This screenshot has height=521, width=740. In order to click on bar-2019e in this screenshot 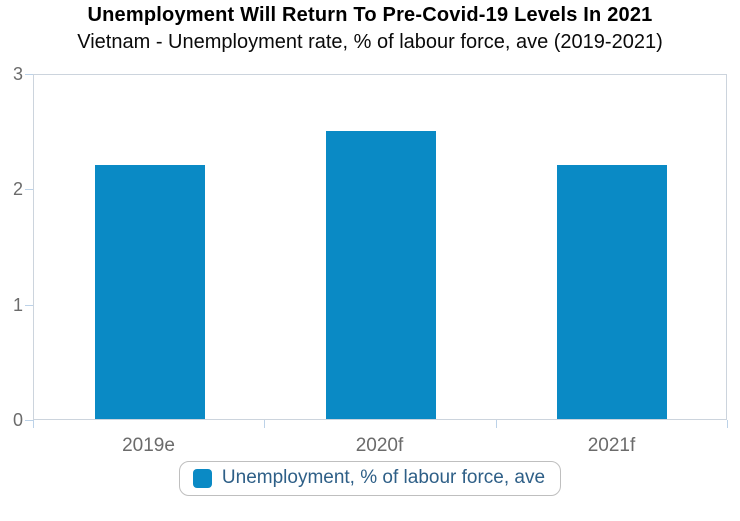, I will do `click(150, 292)`.